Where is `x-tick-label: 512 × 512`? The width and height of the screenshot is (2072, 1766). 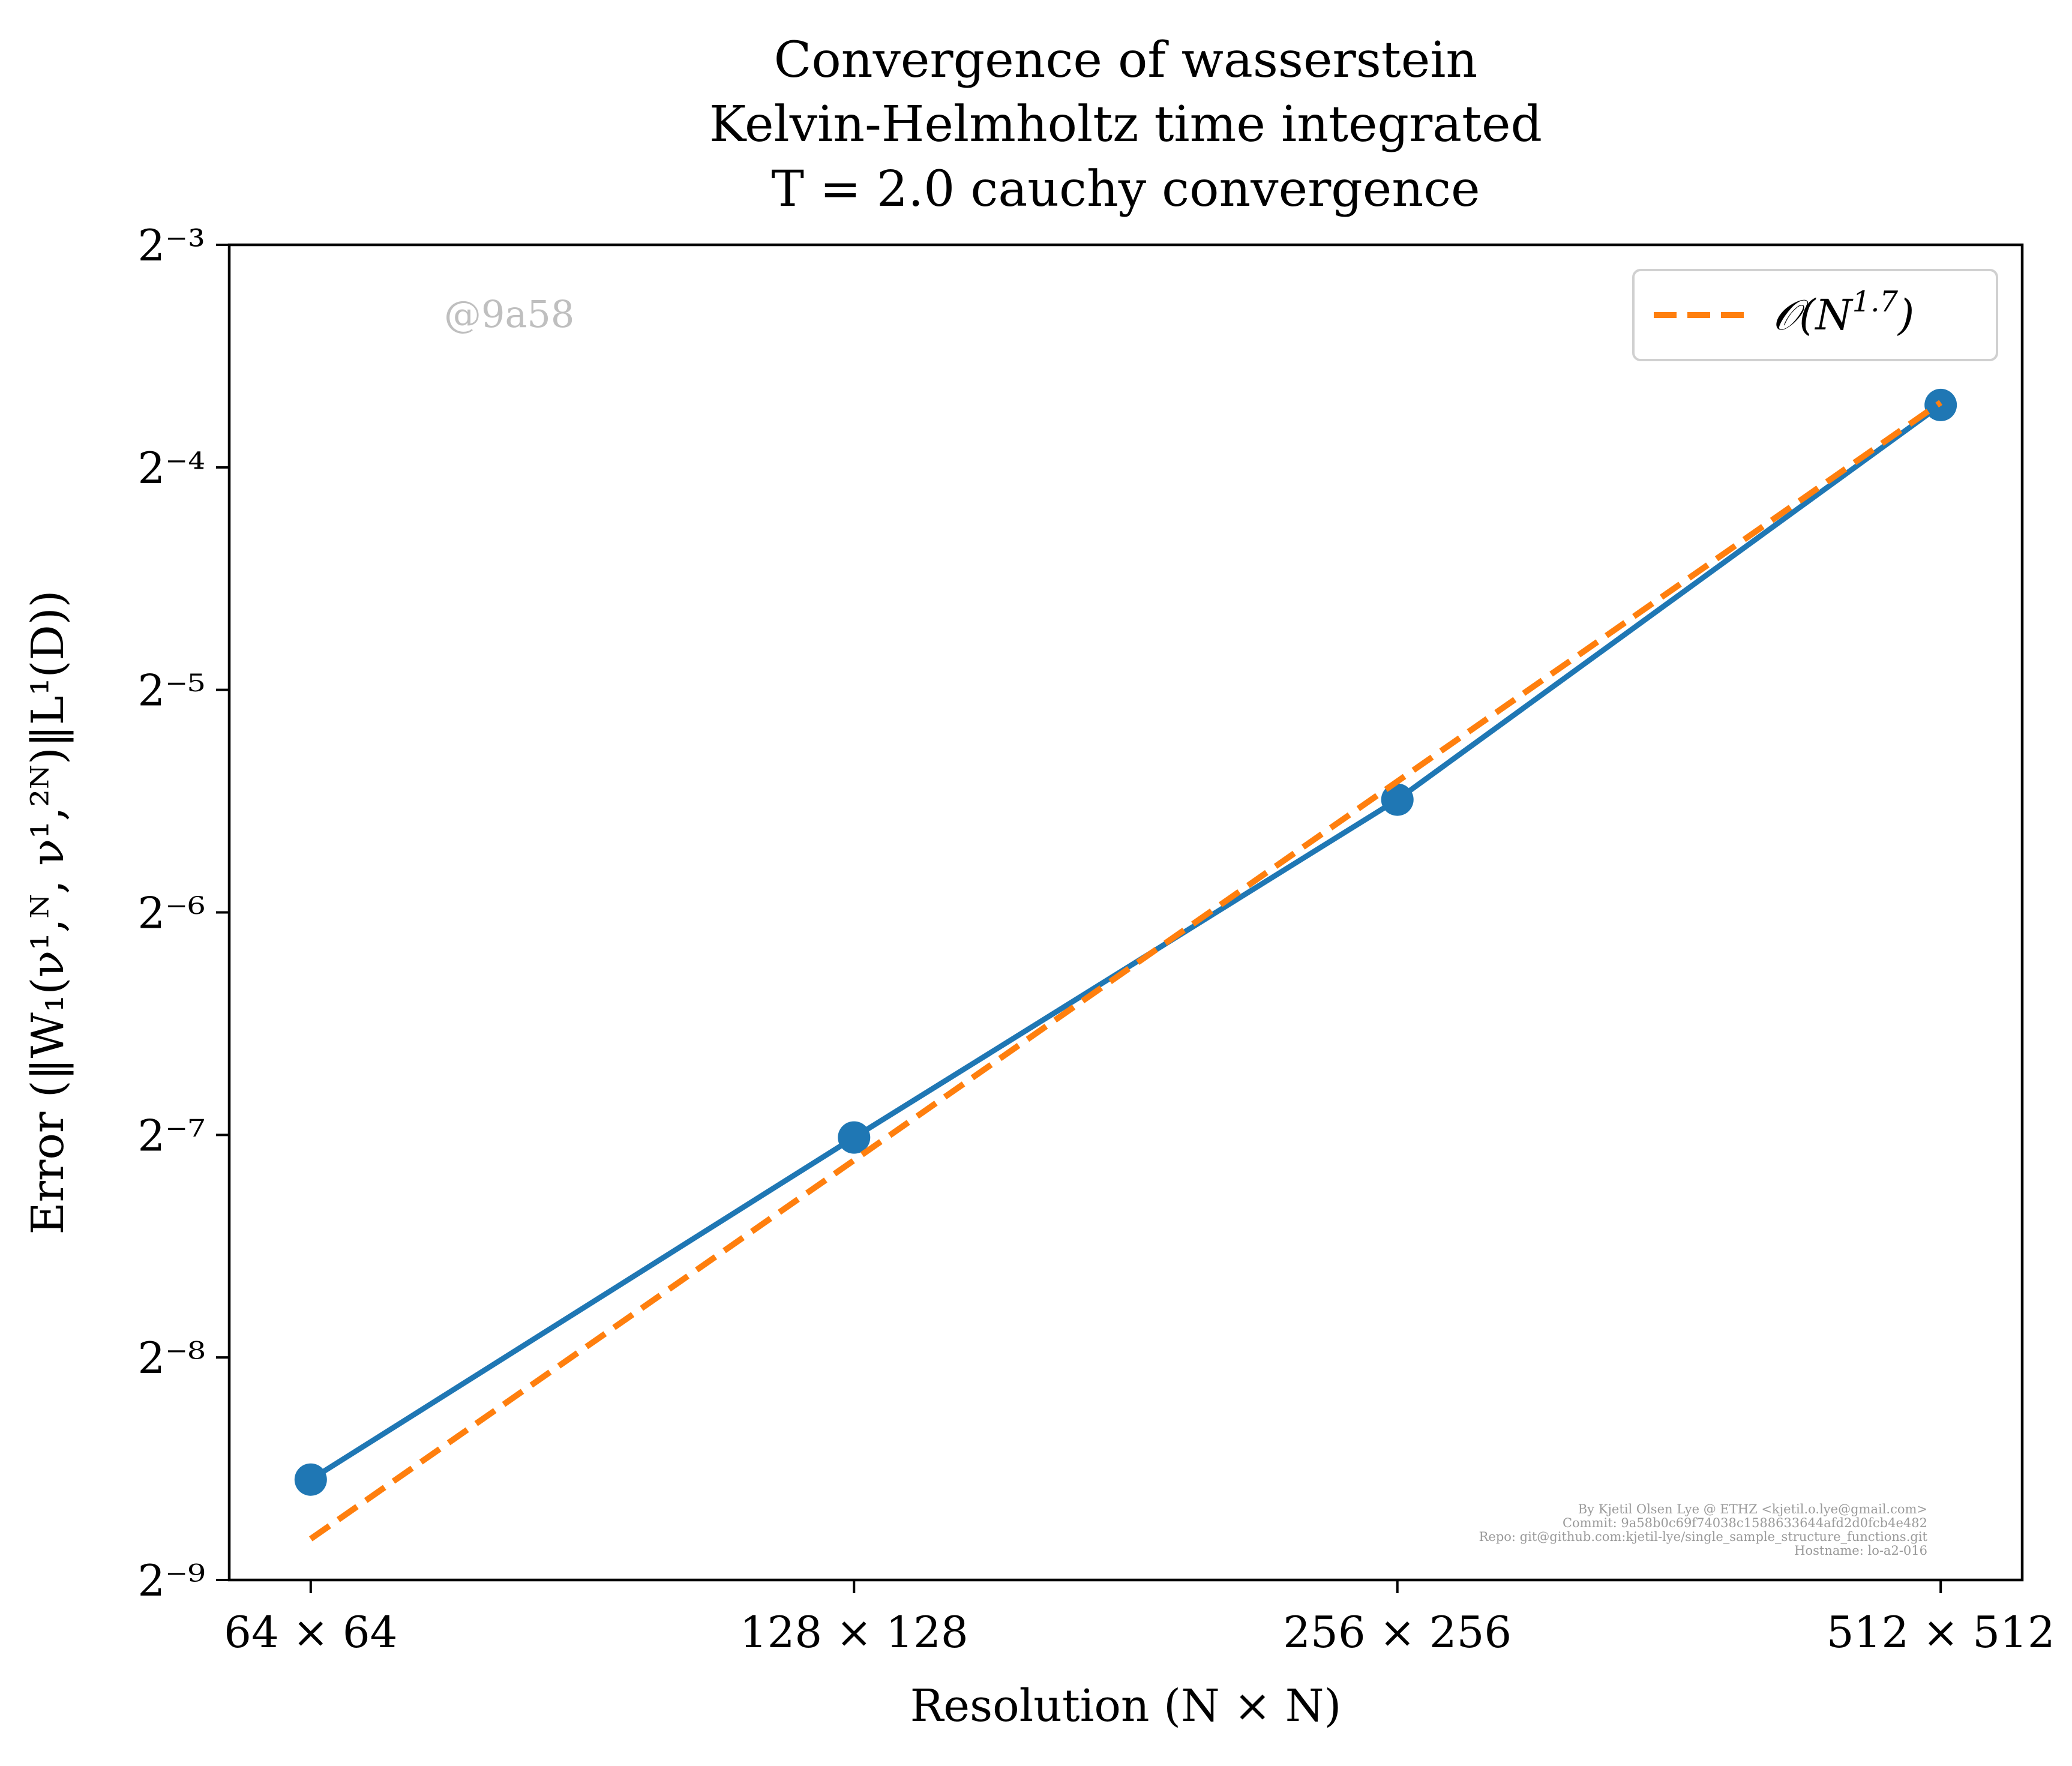
x-tick-label: 512 × 512 is located at coordinates (1941, 1632).